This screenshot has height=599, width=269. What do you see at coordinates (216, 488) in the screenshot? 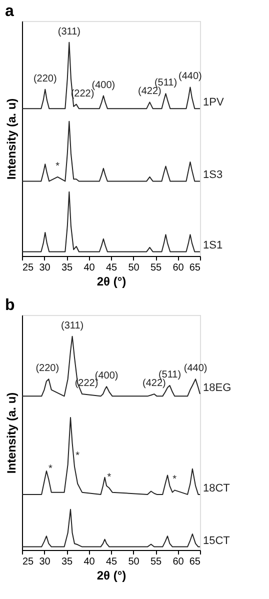
I see `series-label: 18CT` at bounding box center [216, 488].